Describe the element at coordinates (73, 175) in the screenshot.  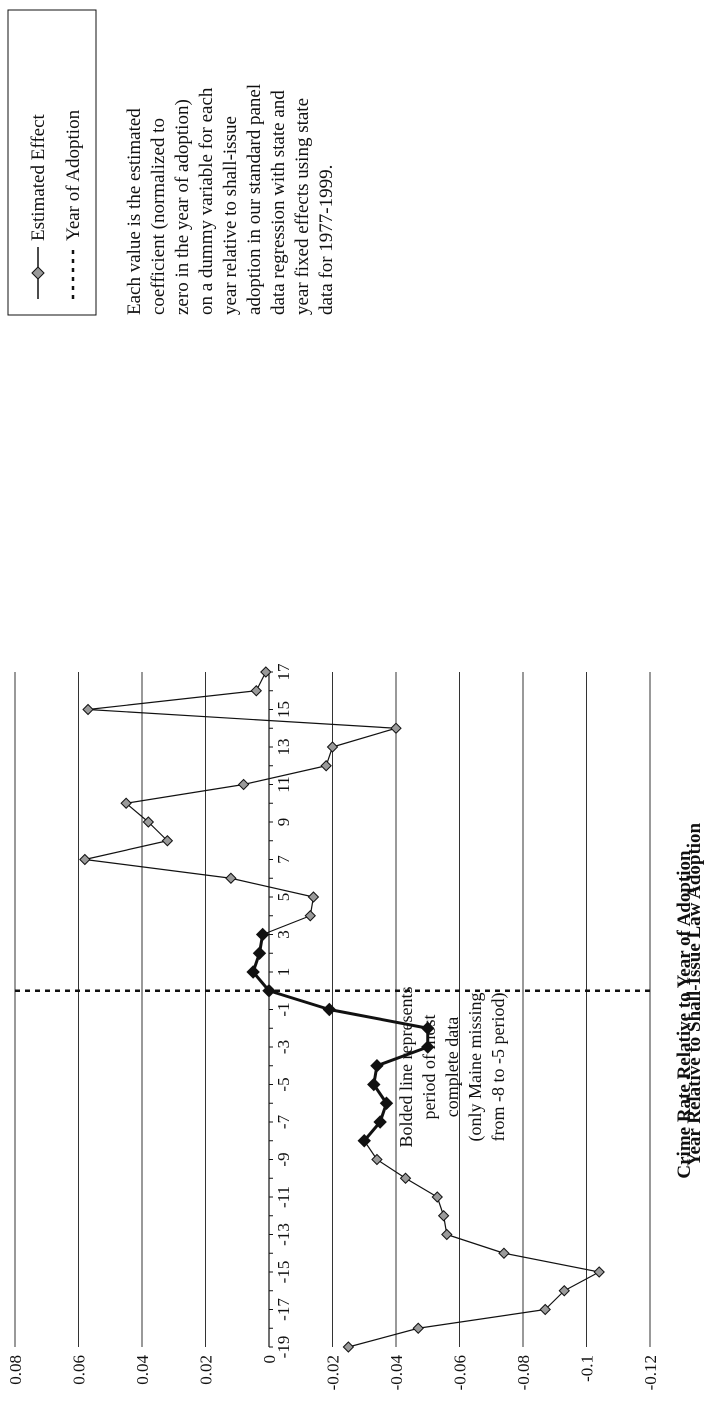
I see `legend-label: Year of Adoption` at that location.